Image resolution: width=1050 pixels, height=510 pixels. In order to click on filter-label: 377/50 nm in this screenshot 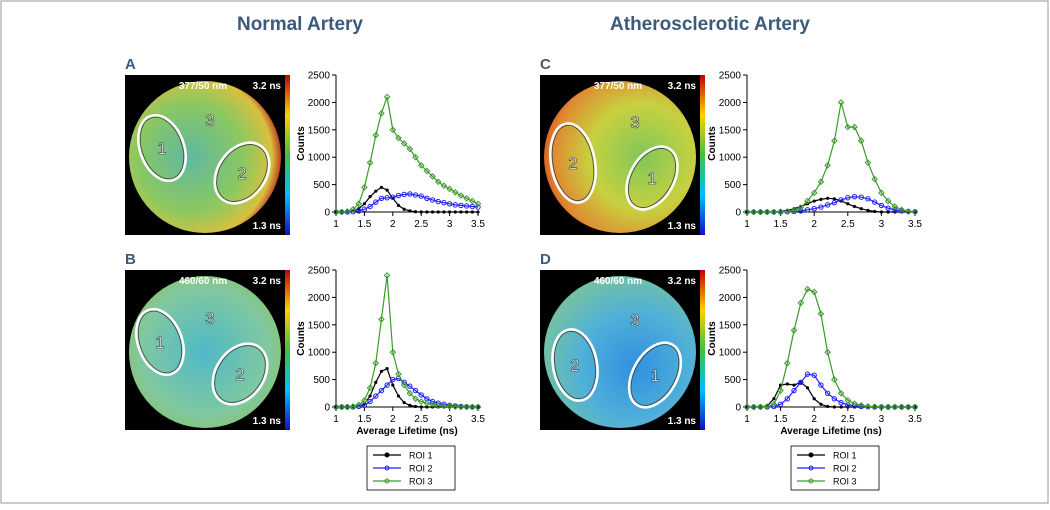, I will do `click(203, 86)`.